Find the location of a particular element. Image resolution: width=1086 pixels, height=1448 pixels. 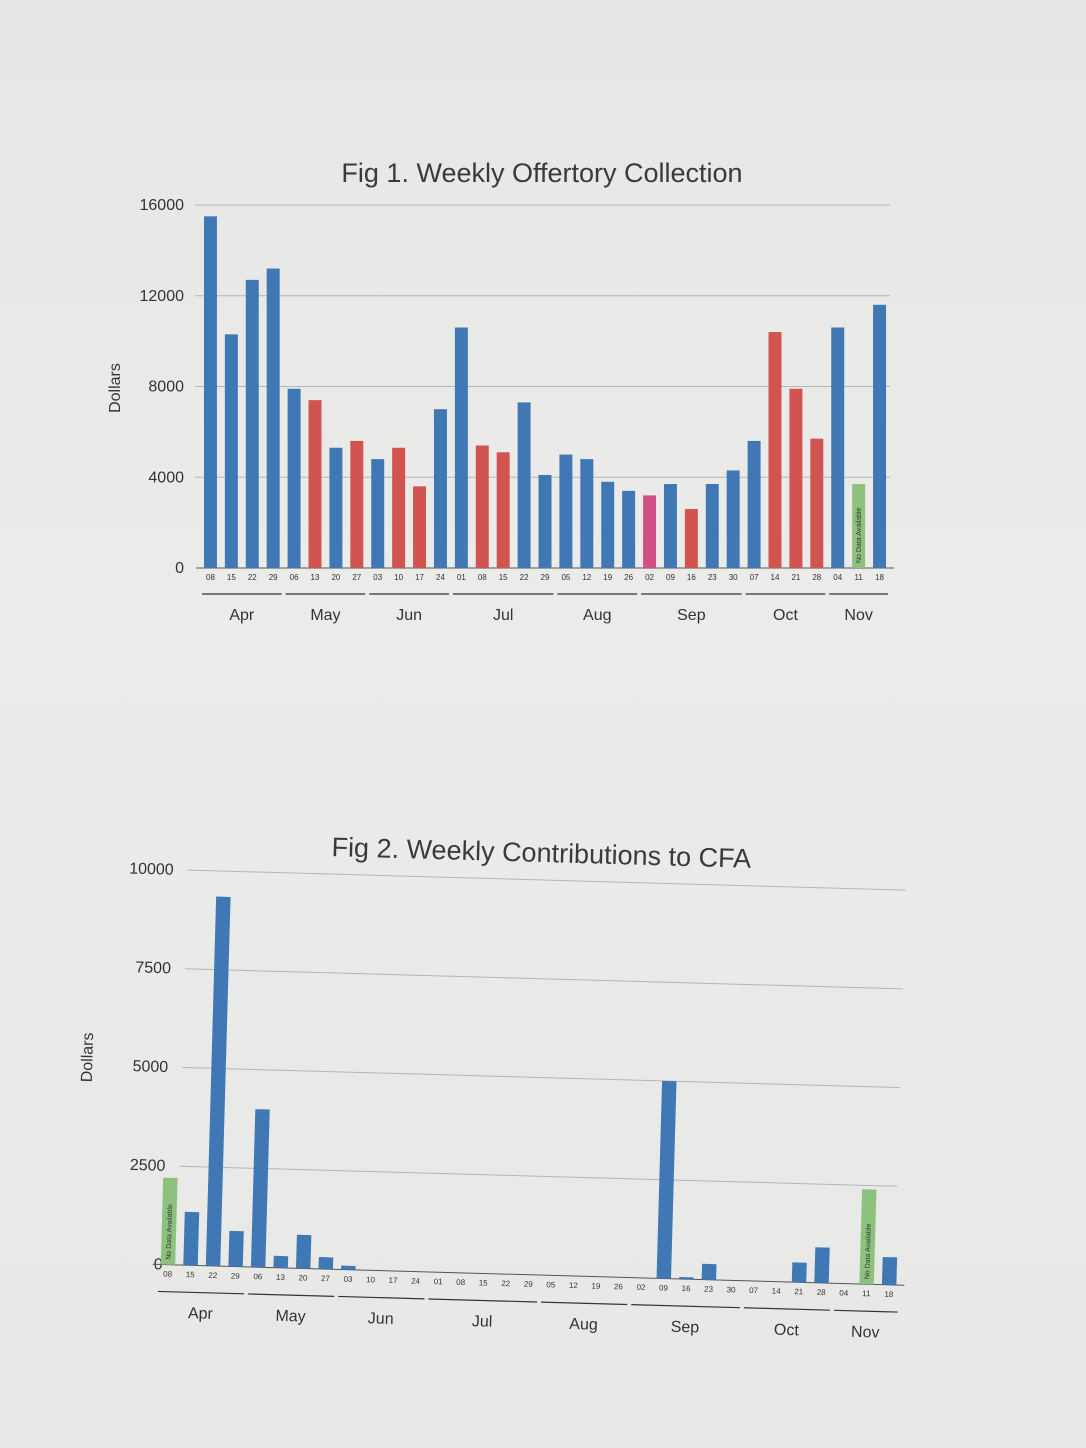

no-data-bar is located at coordinates (169, 1221).